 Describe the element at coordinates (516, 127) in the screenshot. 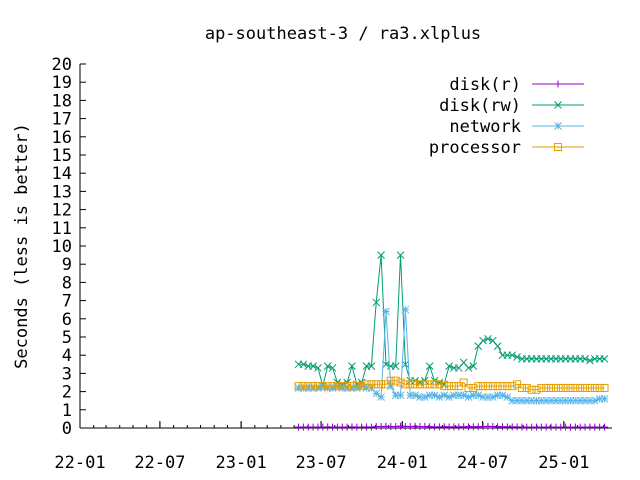

I see `legend-item-network: network` at that location.